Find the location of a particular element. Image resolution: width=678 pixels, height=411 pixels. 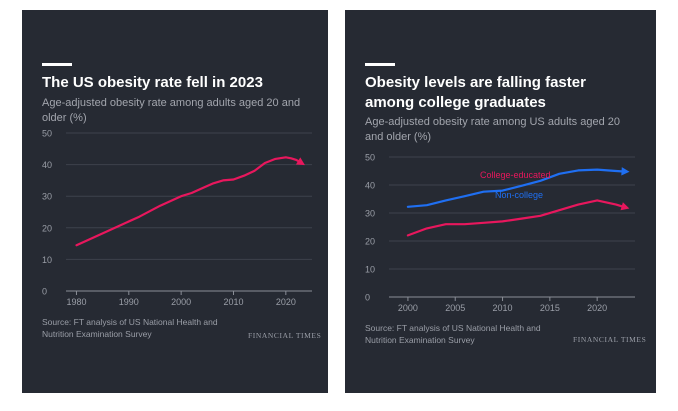

x-tick-label: 2015 is located at coordinates (550, 308).